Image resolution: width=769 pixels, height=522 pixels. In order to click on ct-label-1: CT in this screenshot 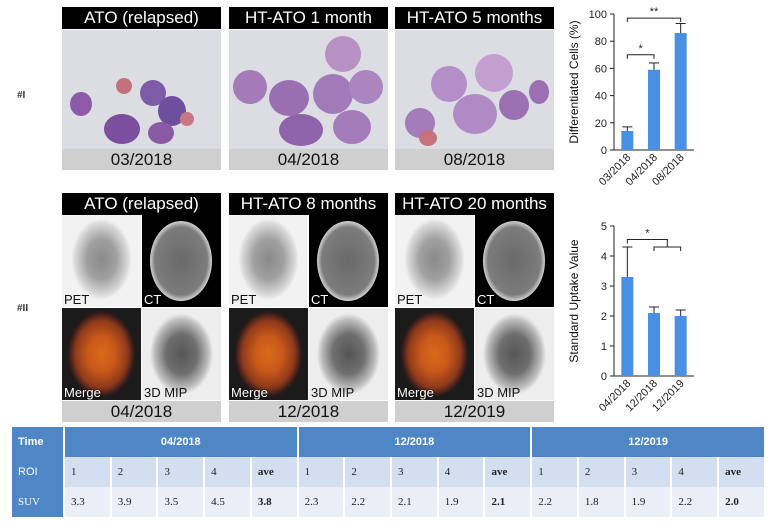, I will do `click(153, 299)`.